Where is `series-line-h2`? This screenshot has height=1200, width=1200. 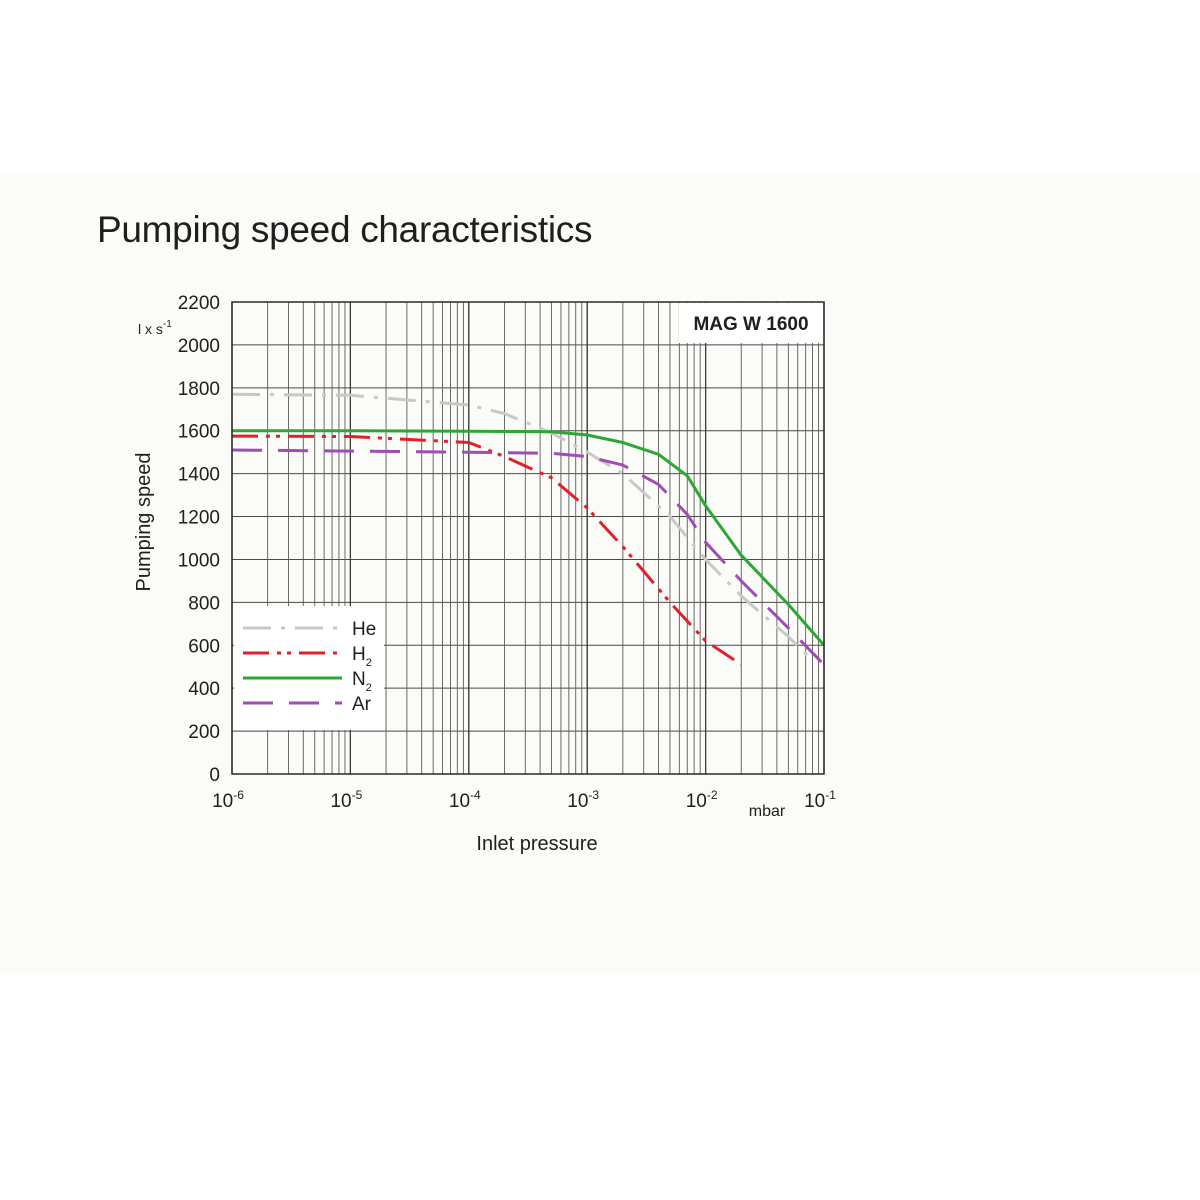
series-line-h2 is located at coordinates (487, 550).